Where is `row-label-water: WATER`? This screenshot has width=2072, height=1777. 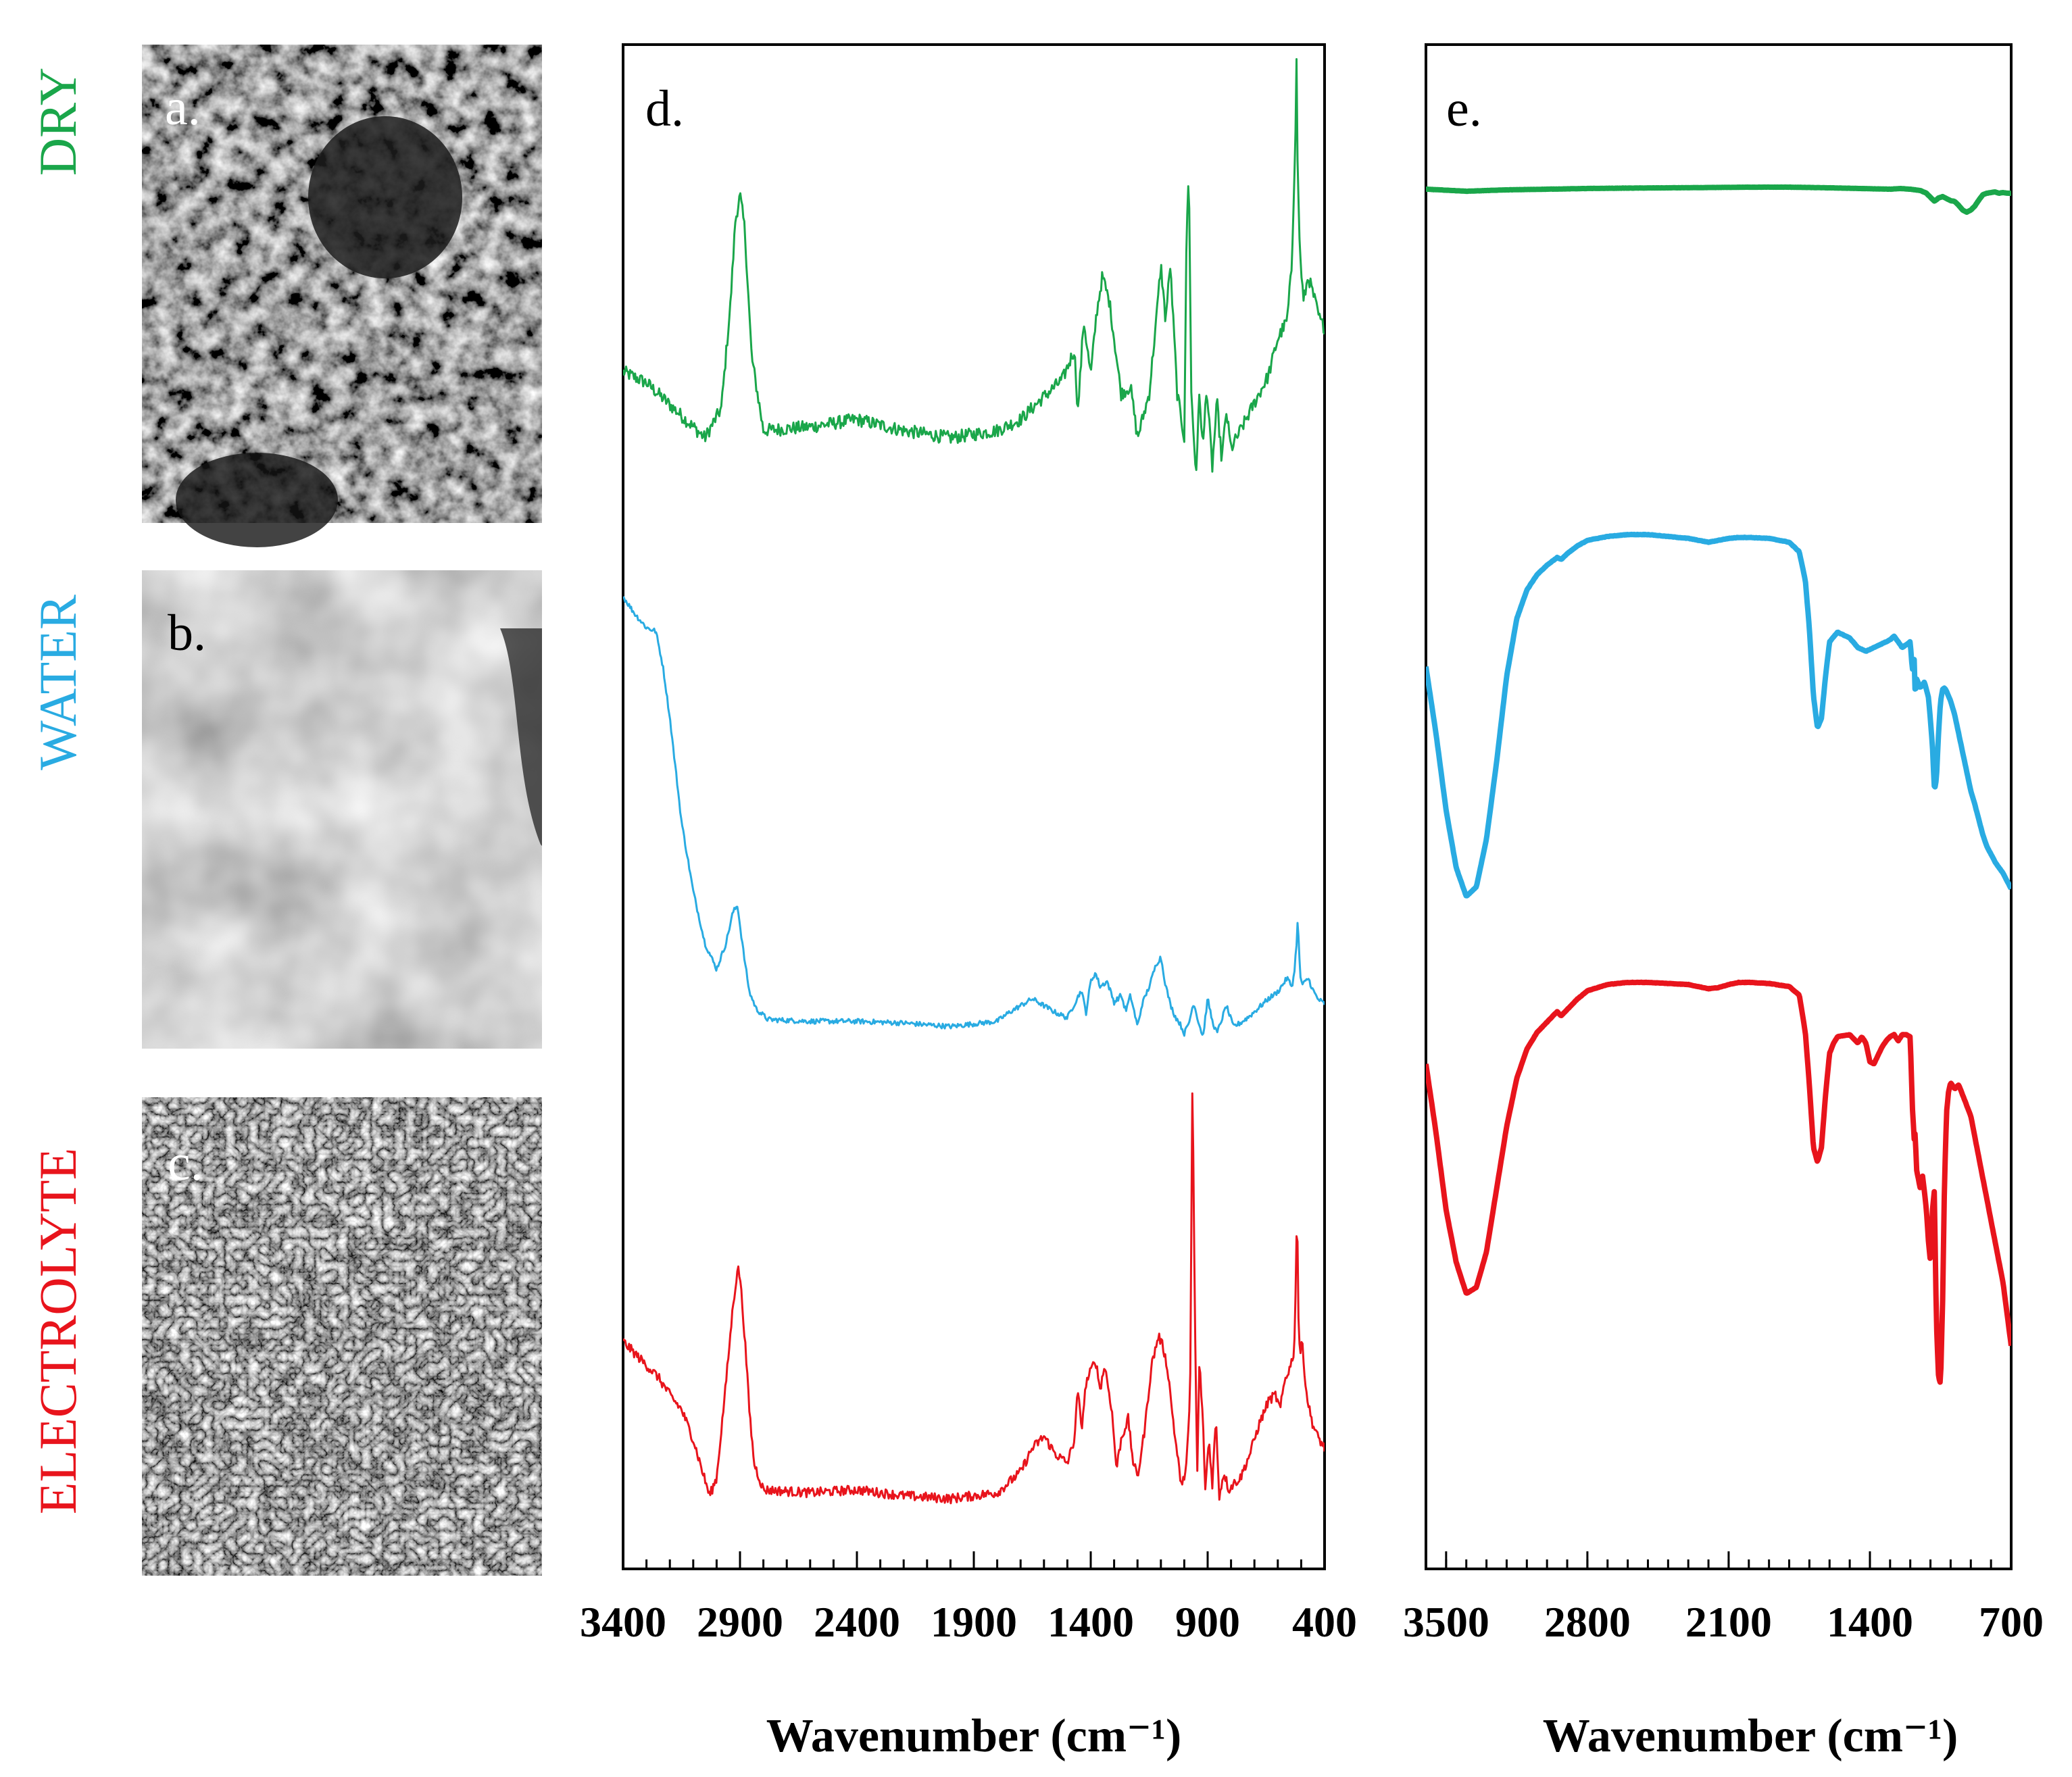
row-label-water: WATER is located at coordinates (57, 682).